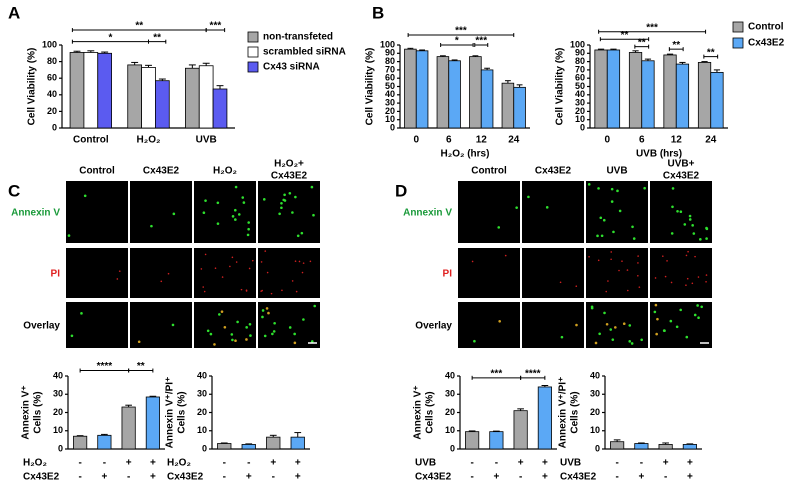 This screenshot has height=483, width=789. Describe the element at coordinates (563, 413) in the screenshot. I see `y-axis-title: Annexin V⁺/PI⁺` at that location.